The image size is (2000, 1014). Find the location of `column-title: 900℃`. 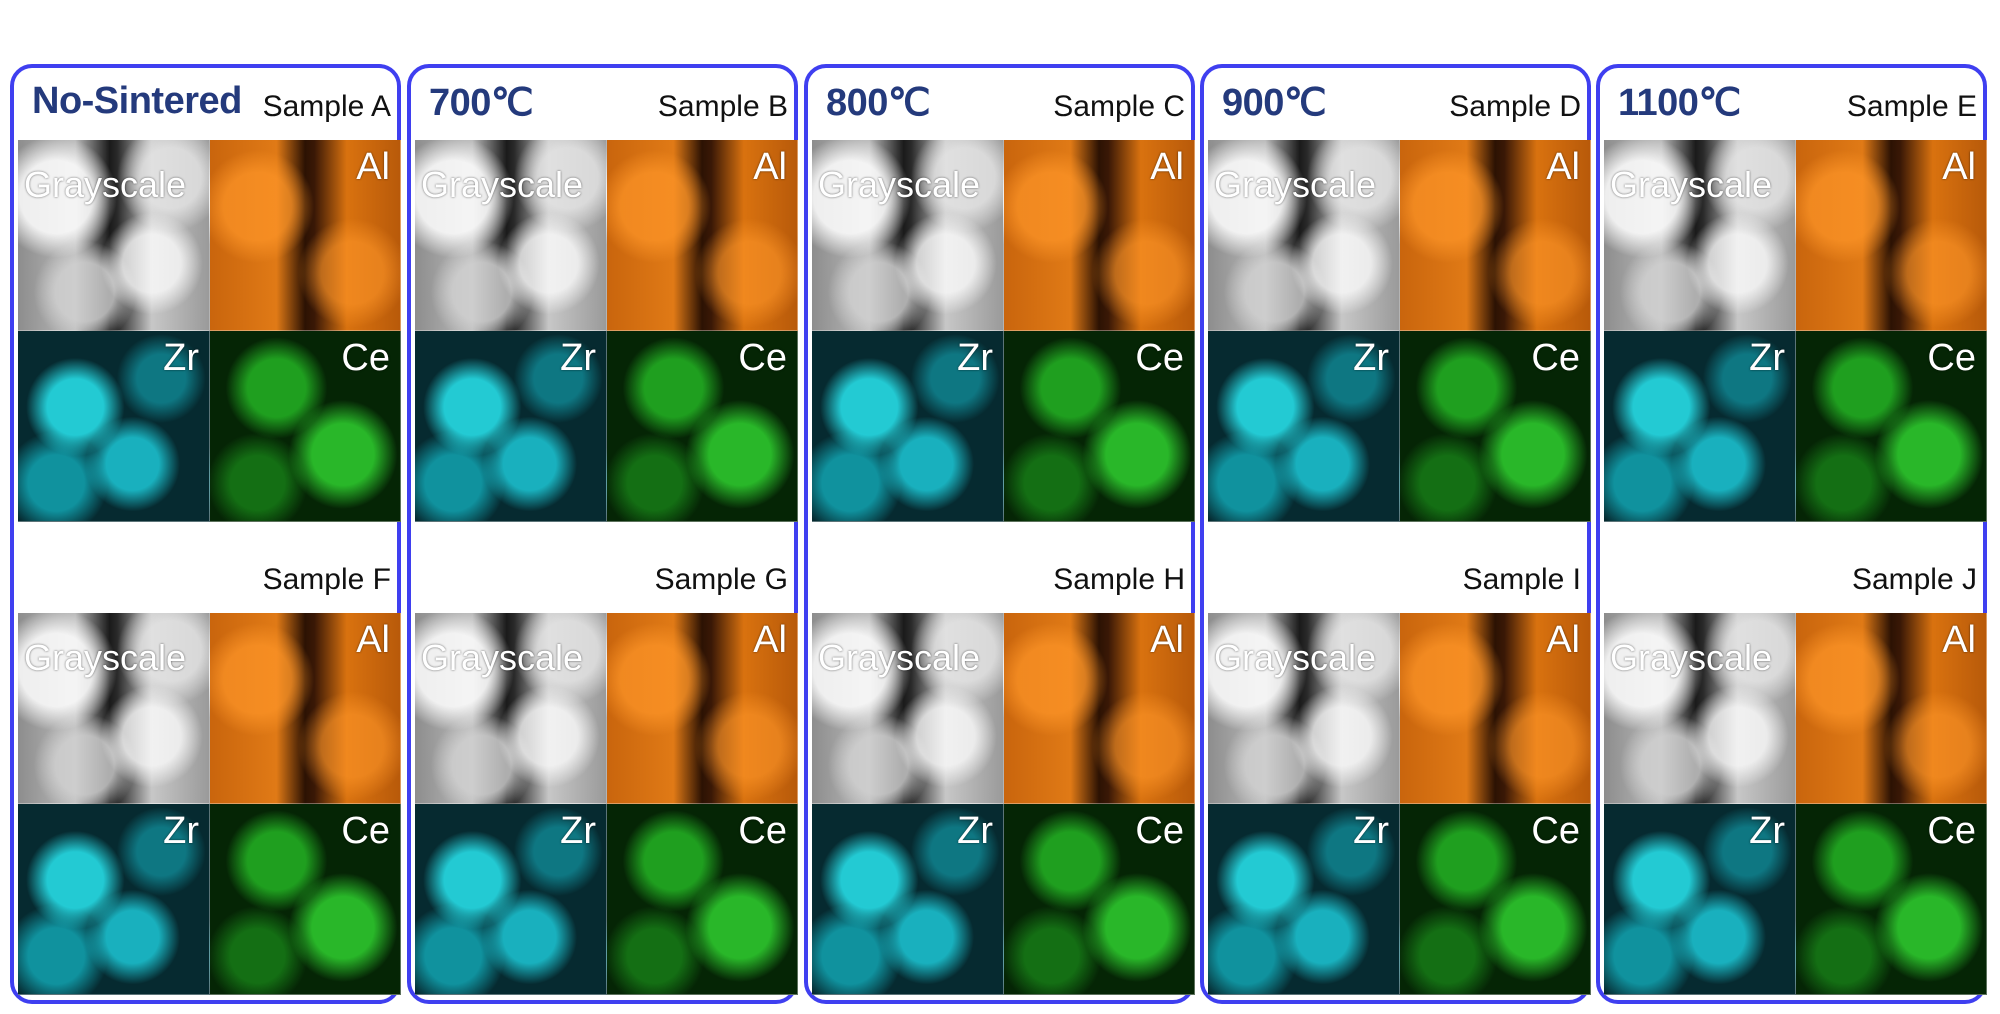

column-title: 900℃ is located at coordinates (1274, 103).